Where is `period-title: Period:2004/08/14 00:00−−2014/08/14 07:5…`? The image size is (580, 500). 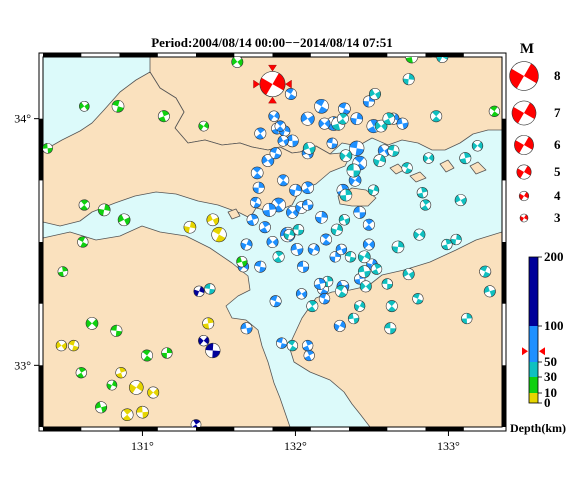 period-title: Period:2004/08/14 00:00−−2014/08/14 07:5… is located at coordinates (272, 42).